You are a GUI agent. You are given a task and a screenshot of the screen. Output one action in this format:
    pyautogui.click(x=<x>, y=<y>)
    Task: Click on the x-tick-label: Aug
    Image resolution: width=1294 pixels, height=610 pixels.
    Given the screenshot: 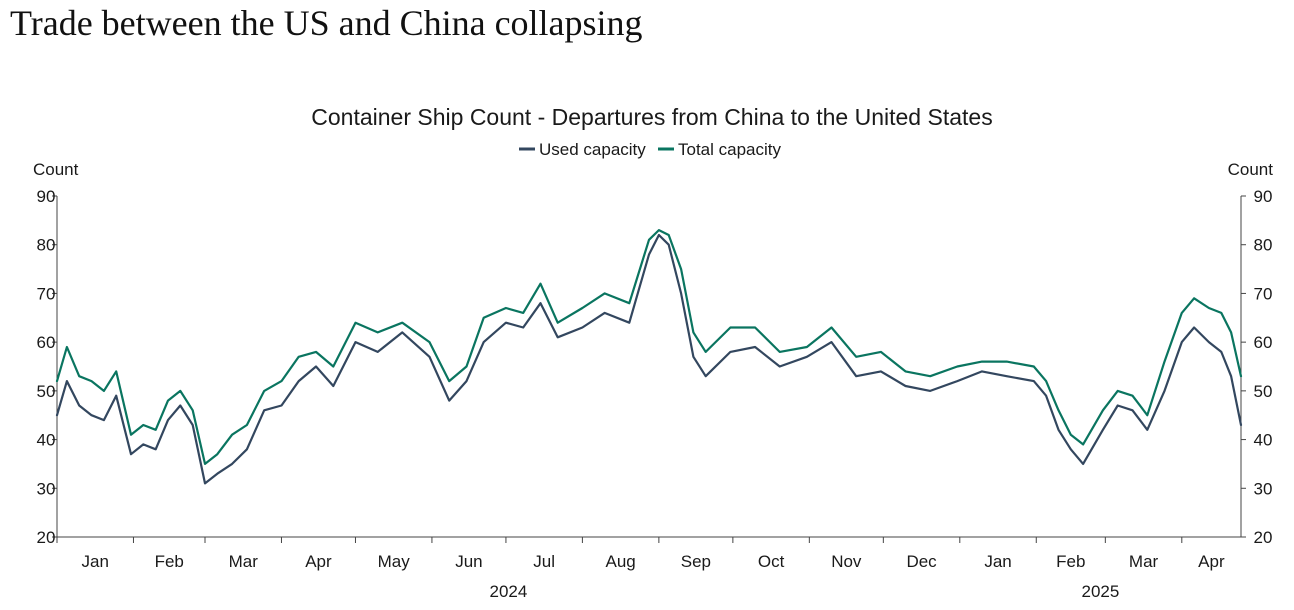 What is the action you would take?
    pyautogui.click(x=621, y=561)
    